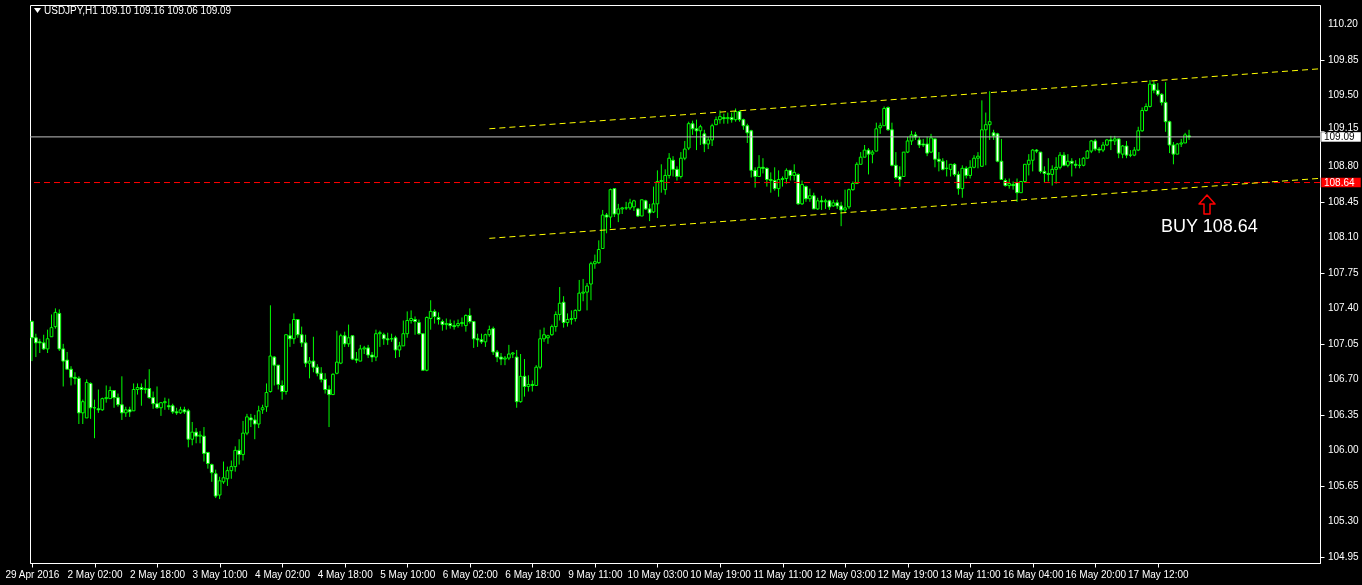 The height and width of the screenshot is (585, 1362). Describe the element at coordinates (138, 10) in the screenshot. I see `chart-title: USDJPY,H1 109.10 109.16 109.06 109.09` at that location.